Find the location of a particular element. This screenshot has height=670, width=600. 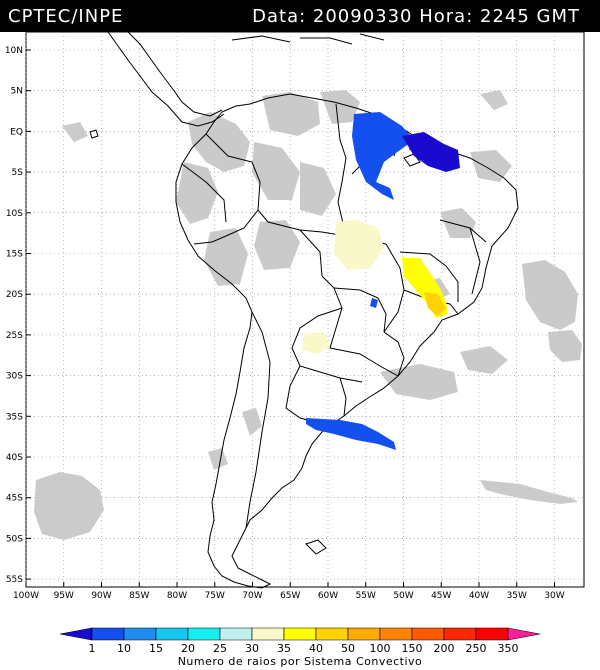

legend-value-25: 25 is located at coordinates (220, 648).